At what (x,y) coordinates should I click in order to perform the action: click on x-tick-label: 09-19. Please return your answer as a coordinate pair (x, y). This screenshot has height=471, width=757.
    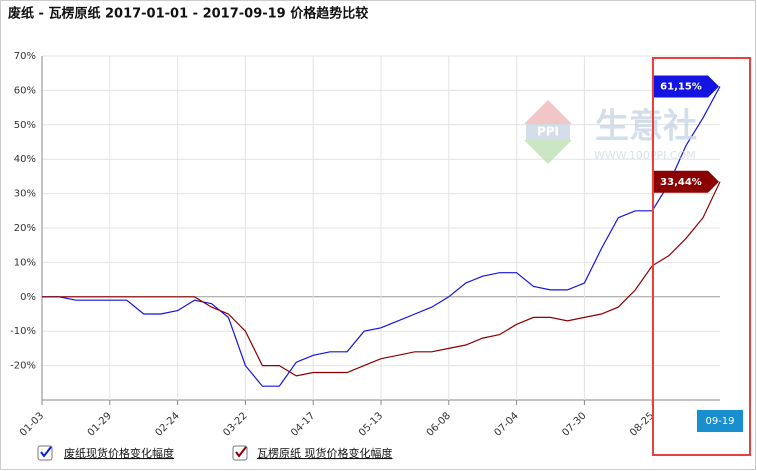
    Looking at the image, I should click on (719, 421).